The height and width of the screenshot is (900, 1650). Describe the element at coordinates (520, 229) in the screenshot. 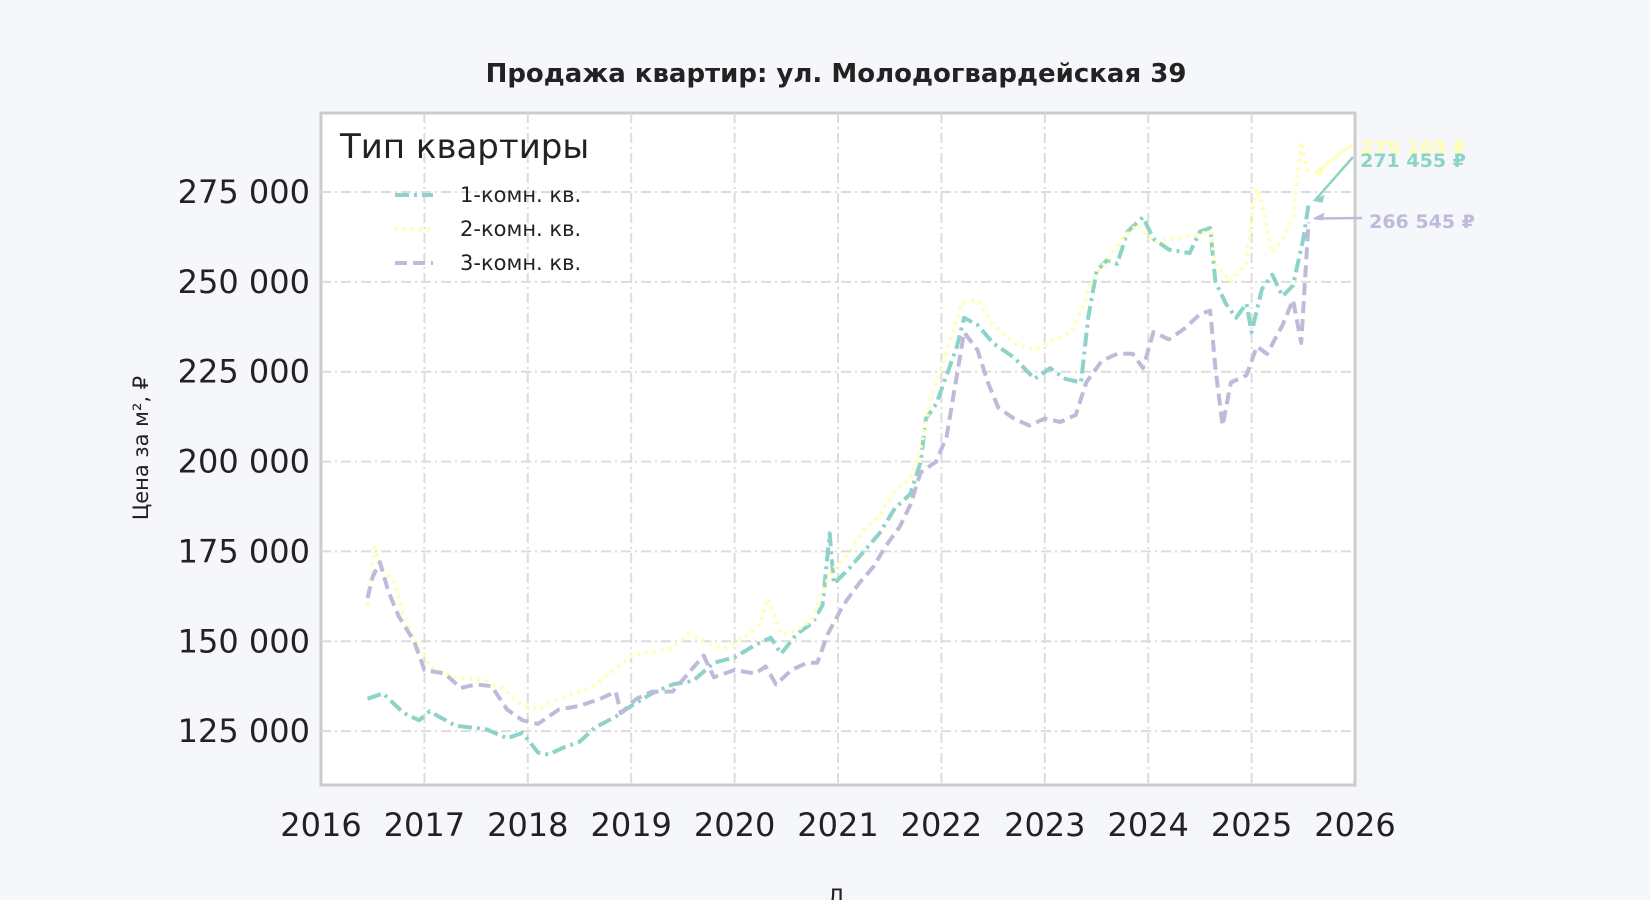

I see `legend-label-2: 2-комн. кв.` at that location.